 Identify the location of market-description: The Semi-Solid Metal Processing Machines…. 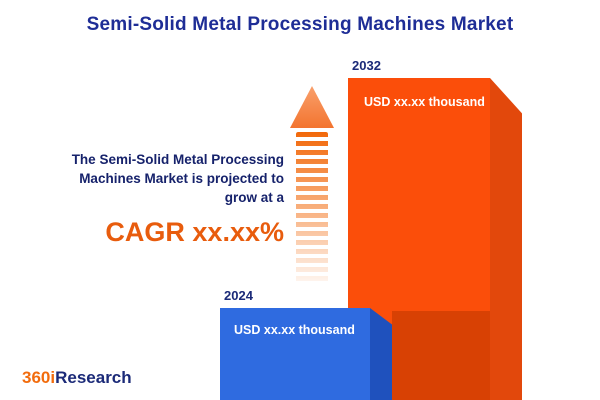
(161, 199).